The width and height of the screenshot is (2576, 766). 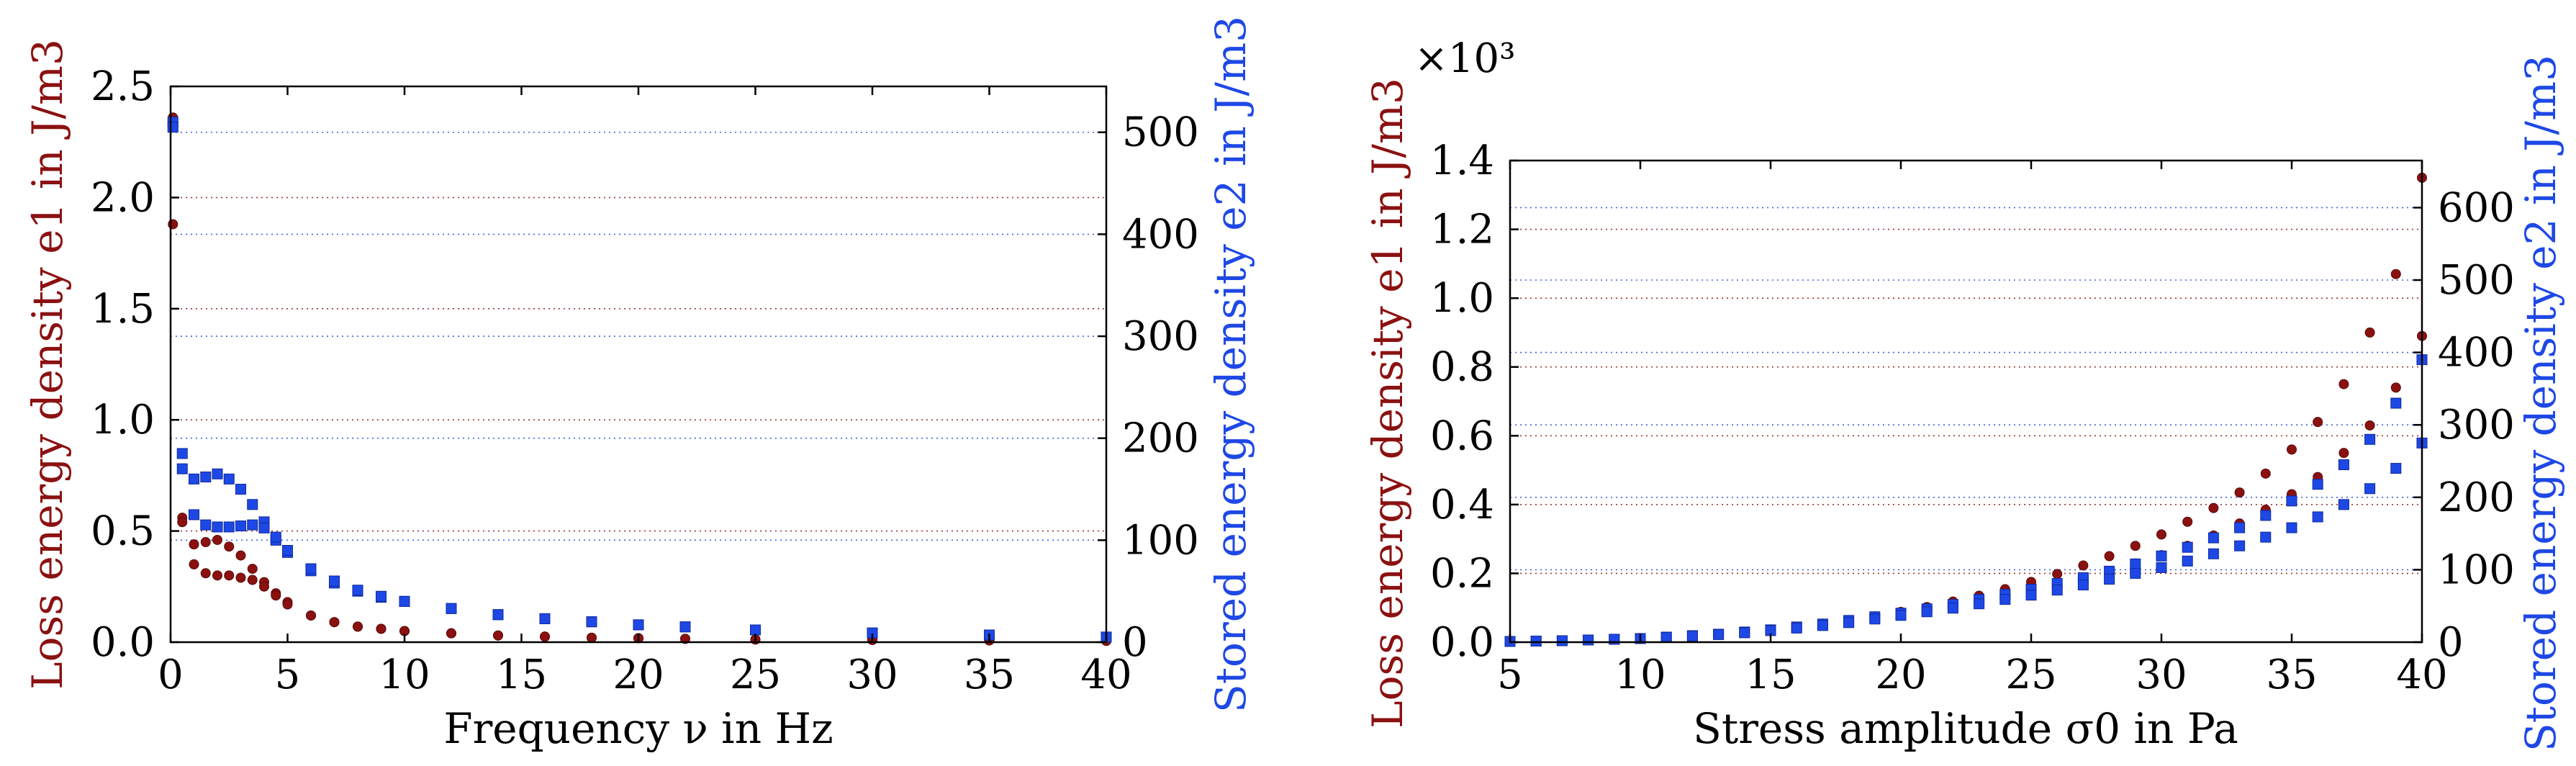 I want to click on right-xtick-label: 15, so click(x=1771, y=675).